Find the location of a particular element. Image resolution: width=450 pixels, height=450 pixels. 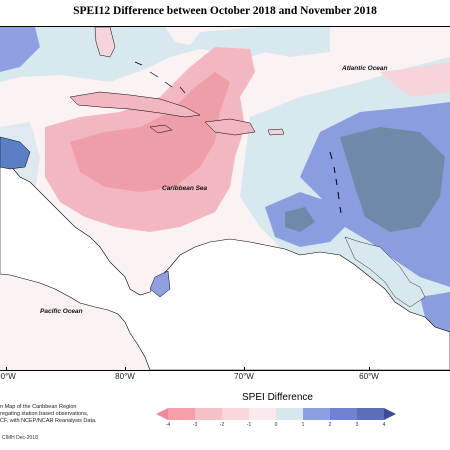

spei-zone-pink-inner is located at coordinates (150, 132).